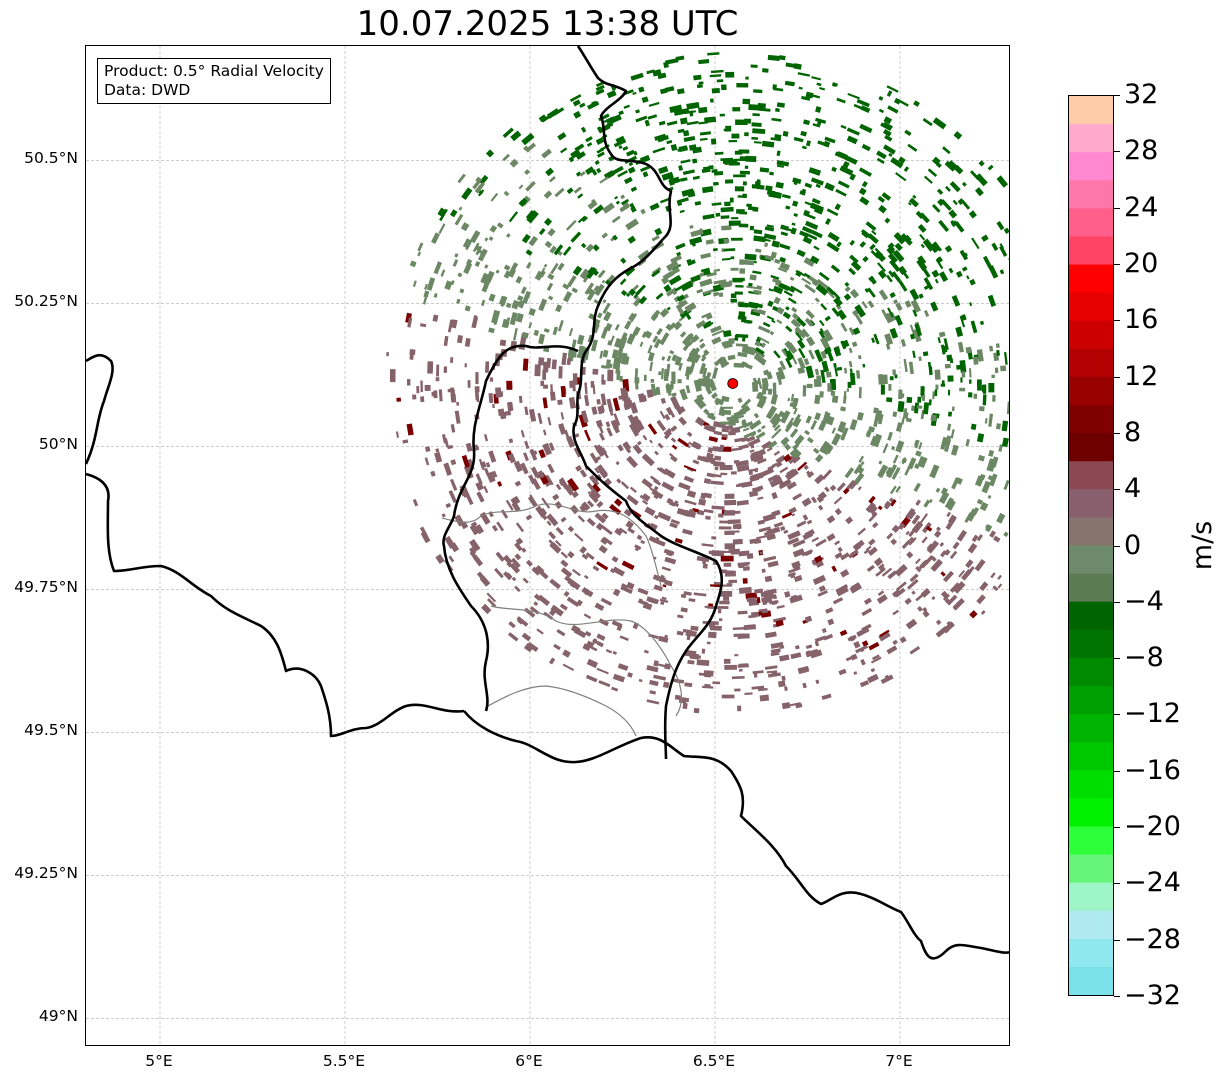  Describe the element at coordinates (1152, 714) in the screenshot. I see `colorbar-tick-label: −12` at that location.